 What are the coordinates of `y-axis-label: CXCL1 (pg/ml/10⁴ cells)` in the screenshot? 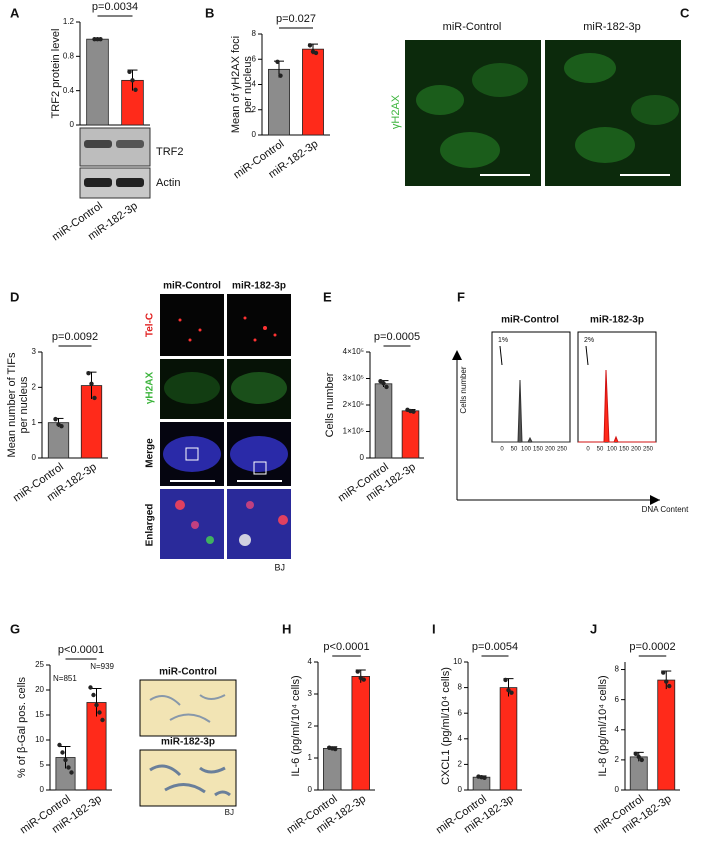 It's located at (446, 726).